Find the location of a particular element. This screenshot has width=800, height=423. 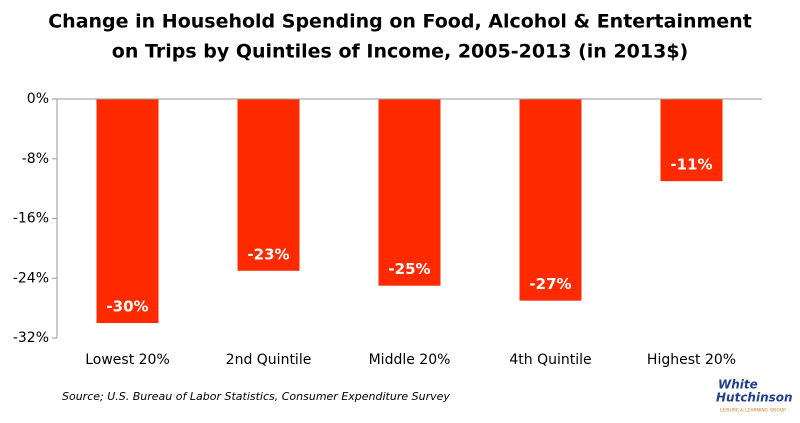

logo-text: White is located at coordinates (738, 385).